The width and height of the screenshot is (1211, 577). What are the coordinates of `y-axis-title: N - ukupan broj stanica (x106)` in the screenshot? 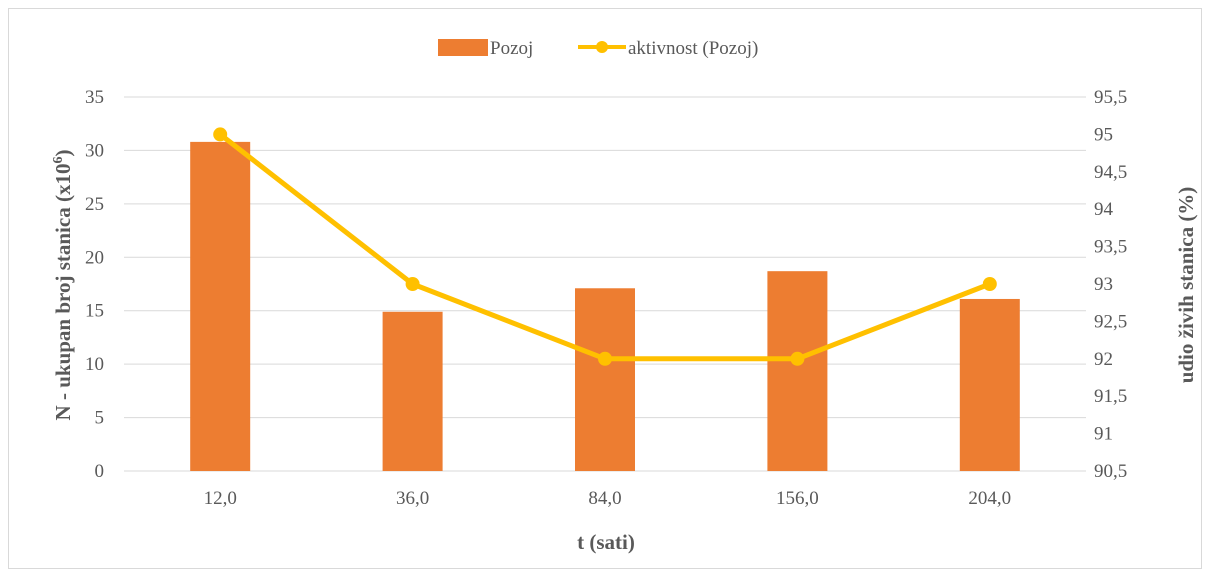 It's located at (63, 285).